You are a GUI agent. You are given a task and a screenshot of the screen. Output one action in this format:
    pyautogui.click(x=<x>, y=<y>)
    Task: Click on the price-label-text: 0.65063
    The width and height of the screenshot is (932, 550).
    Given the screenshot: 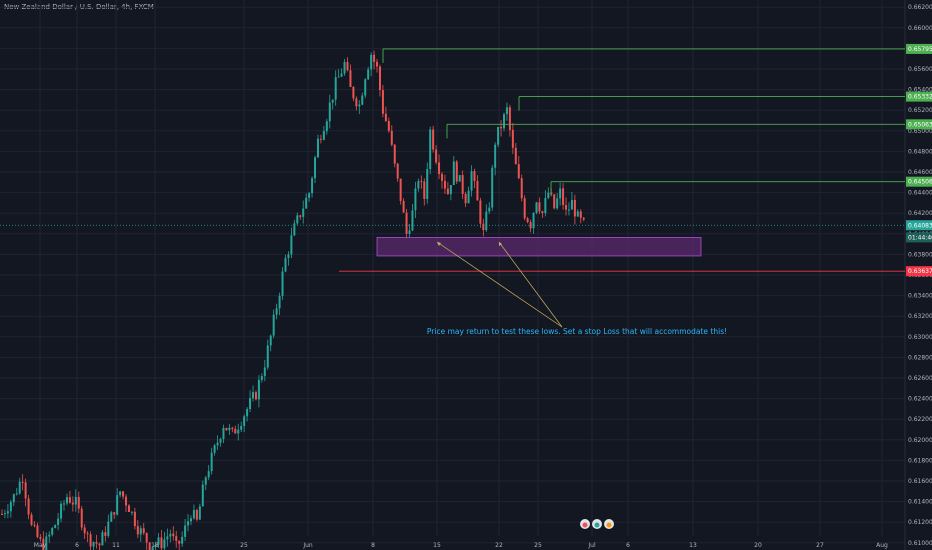 What is the action you would take?
    pyautogui.click(x=920, y=124)
    